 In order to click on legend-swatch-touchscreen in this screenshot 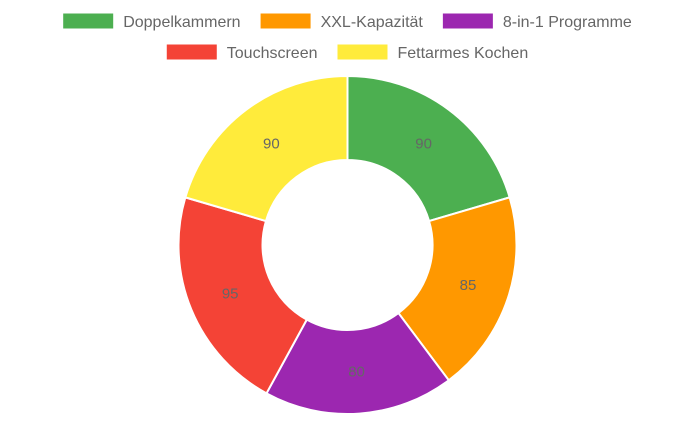, I will do `click(191, 52)`.